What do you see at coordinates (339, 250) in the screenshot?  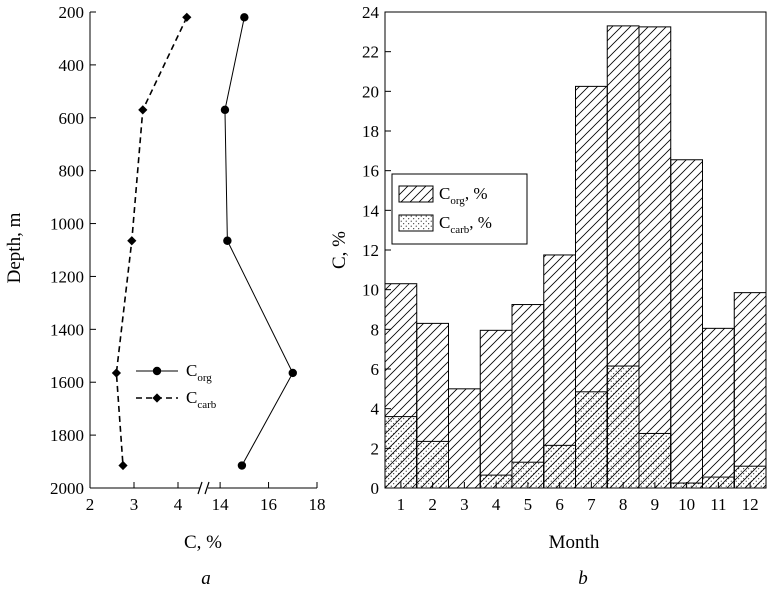 I see `value-axis-title: C, %` at bounding box center [339, 250].